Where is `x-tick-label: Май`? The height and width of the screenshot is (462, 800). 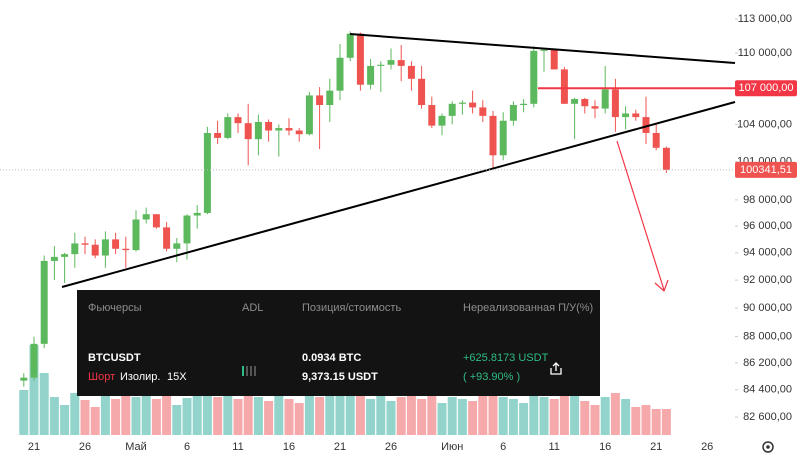
x-tick-label: Май is located at coordinates (136, 447).